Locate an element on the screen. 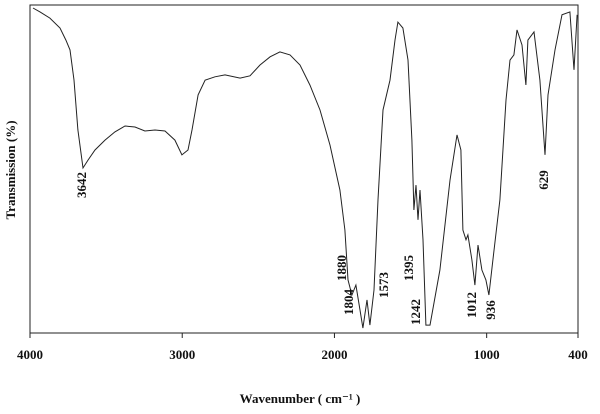 The height and width of the screenshot is (414, 600). x-tick-label: 3000 is located at coordinates (182, 354).